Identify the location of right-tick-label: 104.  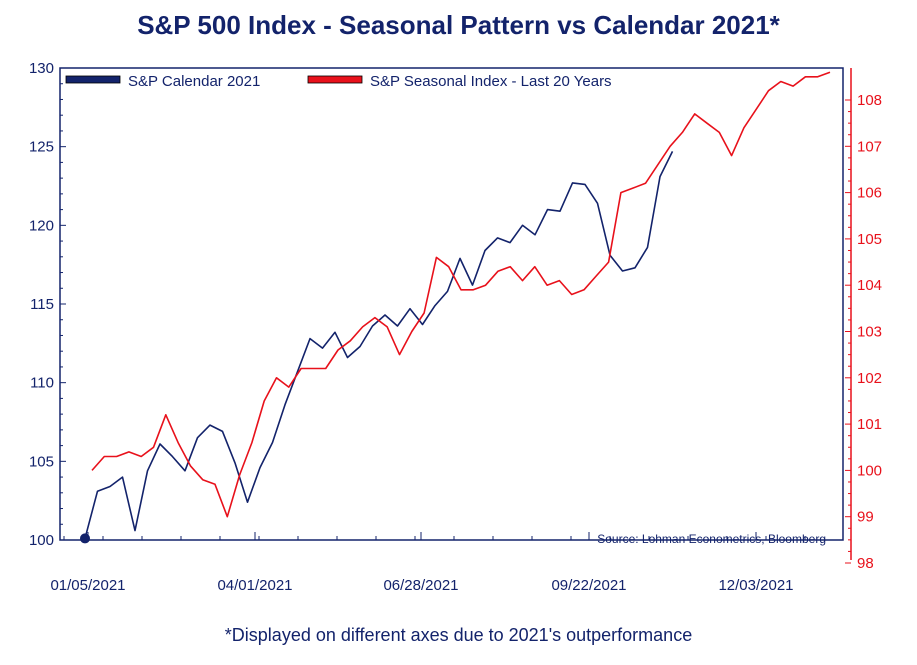
(869, 285).